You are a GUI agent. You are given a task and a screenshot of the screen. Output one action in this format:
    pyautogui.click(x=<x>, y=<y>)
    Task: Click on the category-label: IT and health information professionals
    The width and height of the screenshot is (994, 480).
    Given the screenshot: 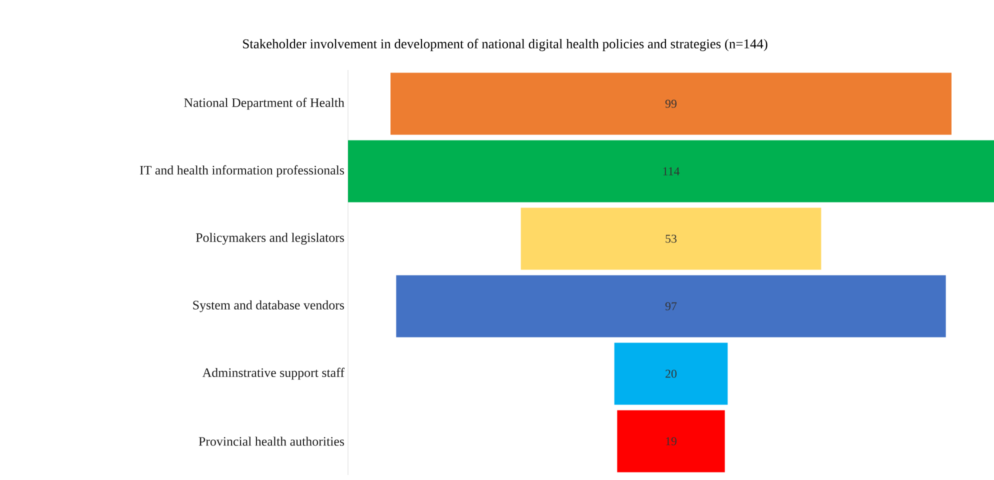 What is the action you would take?
    pyautogui.click(x=242, y=171)
    